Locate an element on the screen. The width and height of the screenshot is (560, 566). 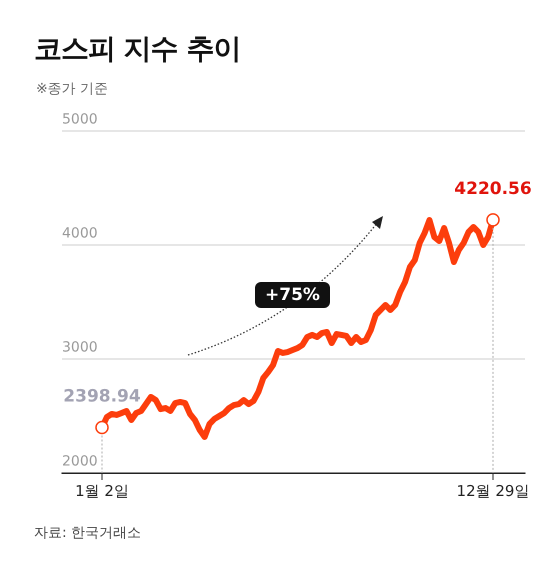
y-tick-label: 4000 is located at coordinates (80, 234).